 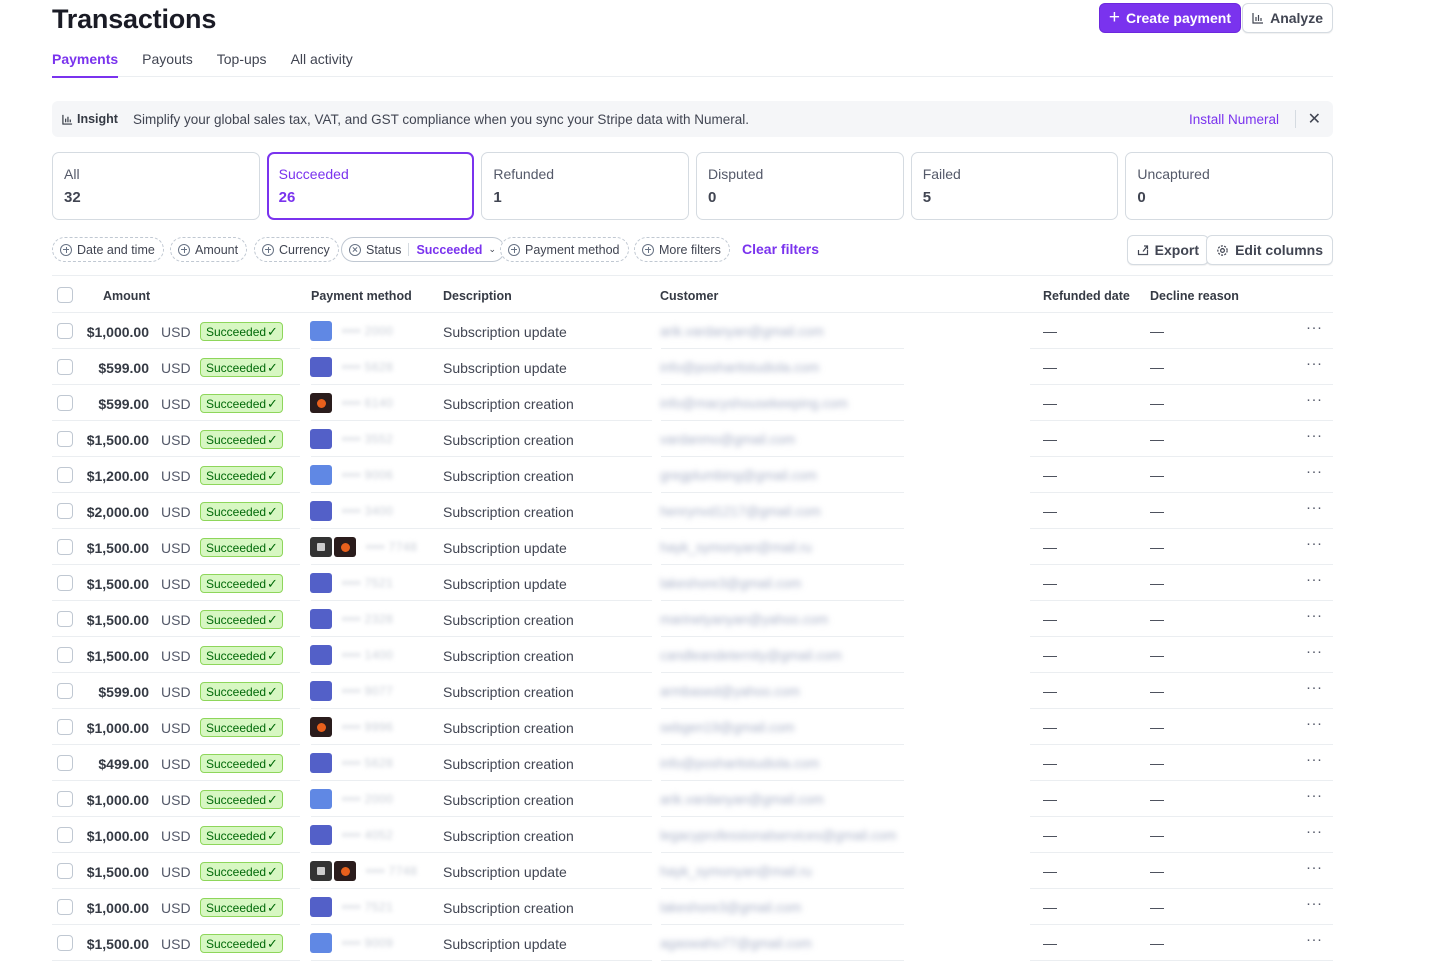 I want to click on analyze-button: Analyze, so click(x=1287, y=18).